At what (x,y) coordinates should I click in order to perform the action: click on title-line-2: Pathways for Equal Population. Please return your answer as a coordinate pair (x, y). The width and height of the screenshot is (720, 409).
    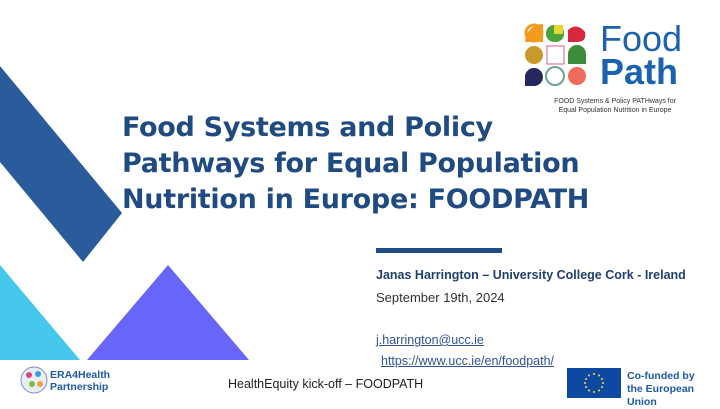
    Looking at the image, I should click on (351, 163).